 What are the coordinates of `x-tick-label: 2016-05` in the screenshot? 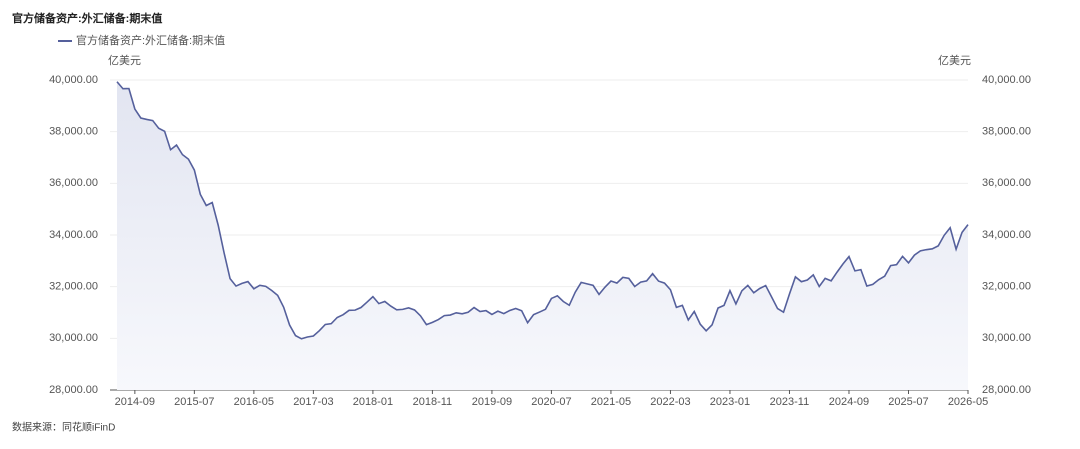 It's located at (254, 402).